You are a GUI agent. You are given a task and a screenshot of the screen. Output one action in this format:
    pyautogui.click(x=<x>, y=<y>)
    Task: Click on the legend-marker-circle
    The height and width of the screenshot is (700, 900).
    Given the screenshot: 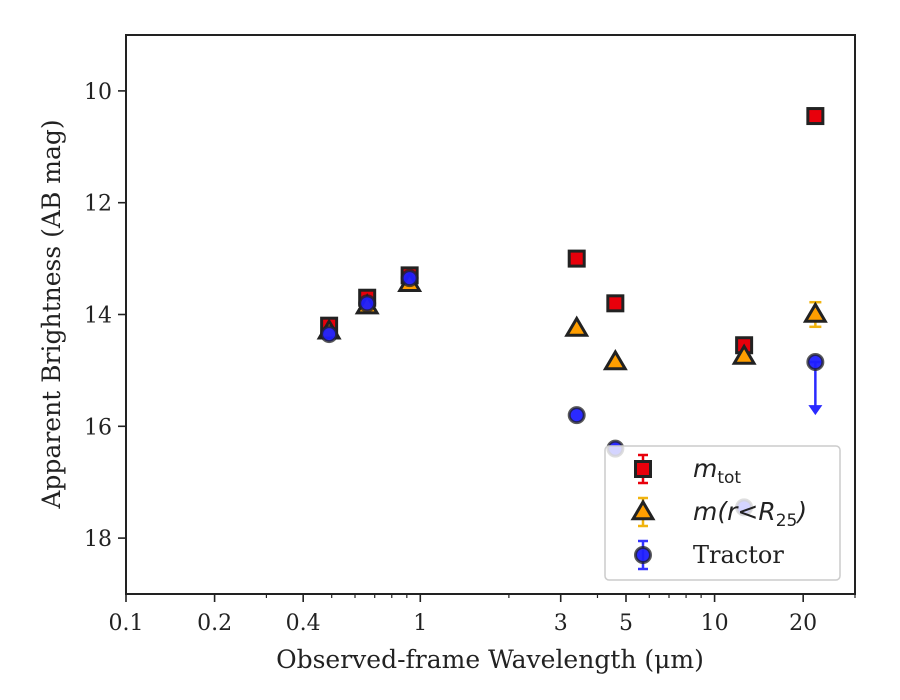 What is the action you would take?
    pyautogui.click(x=643, y=555)
    